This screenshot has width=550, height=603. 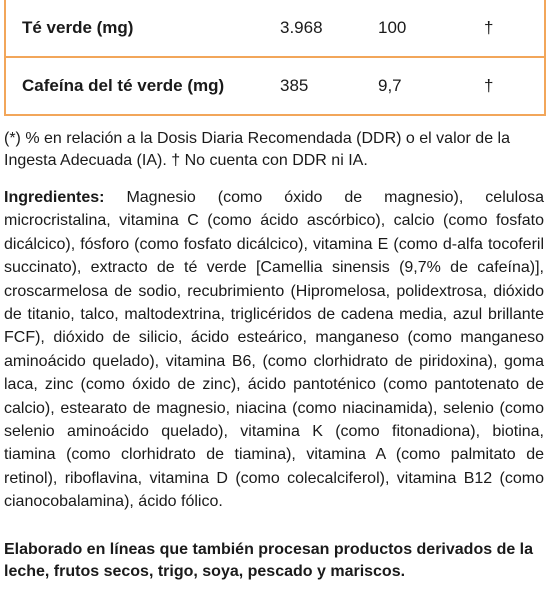 I want to click on table-row: Té verde (mg) 3.968 100 †, so click(x=275, y=29).